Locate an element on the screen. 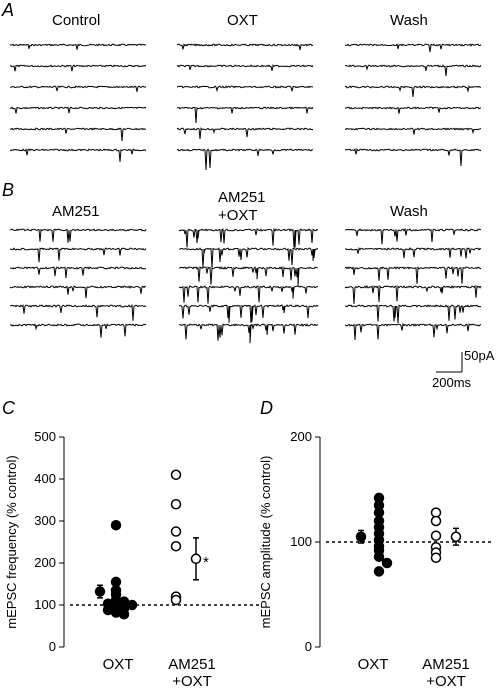 This screenshot has width=496, height=692. scale-bar-amplitude: 50pA is located at coordinates (479, 355).